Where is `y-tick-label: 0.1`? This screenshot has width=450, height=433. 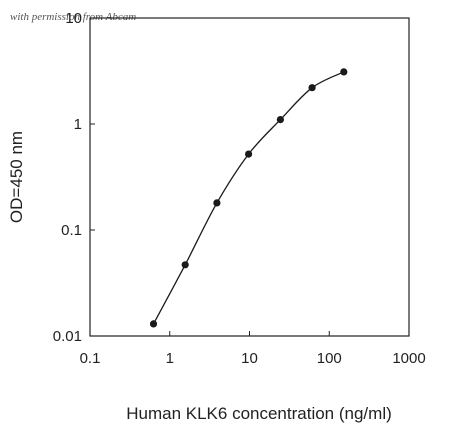 y-tick-label: 0.1 is located at coordinates (71, 230).